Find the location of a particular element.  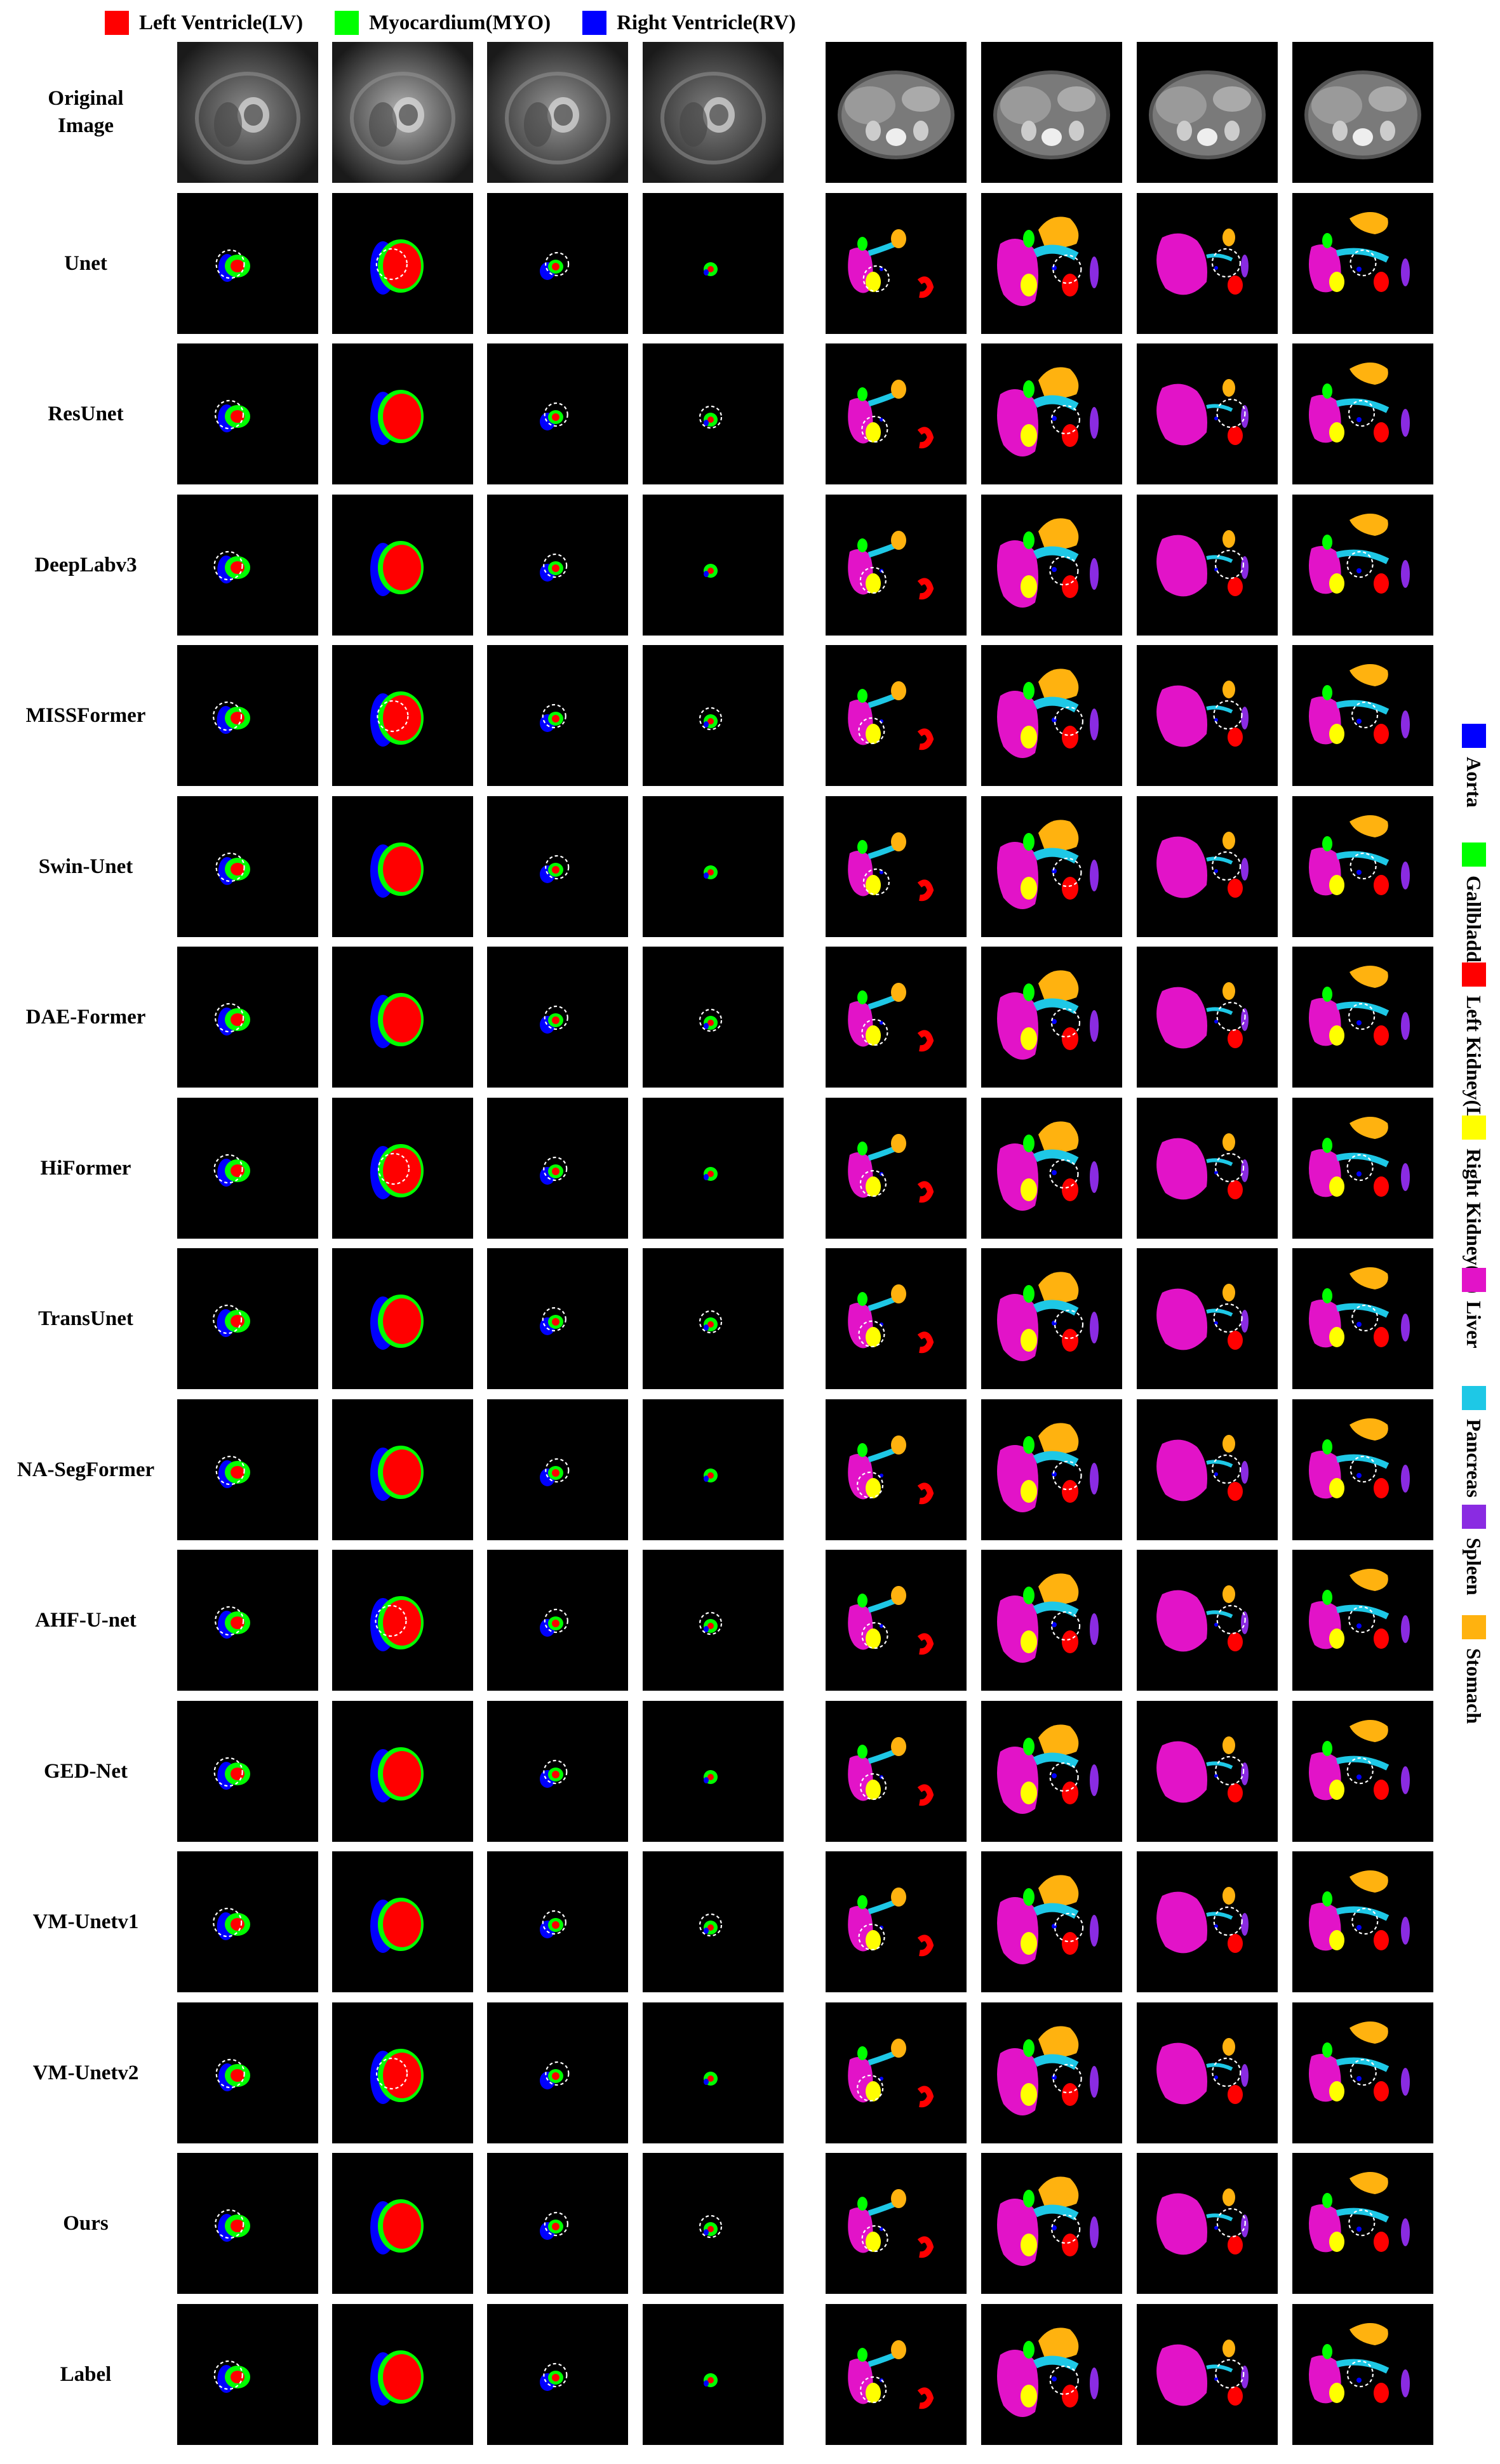

method-row: ResUnet is located at coordinates (750, 413).